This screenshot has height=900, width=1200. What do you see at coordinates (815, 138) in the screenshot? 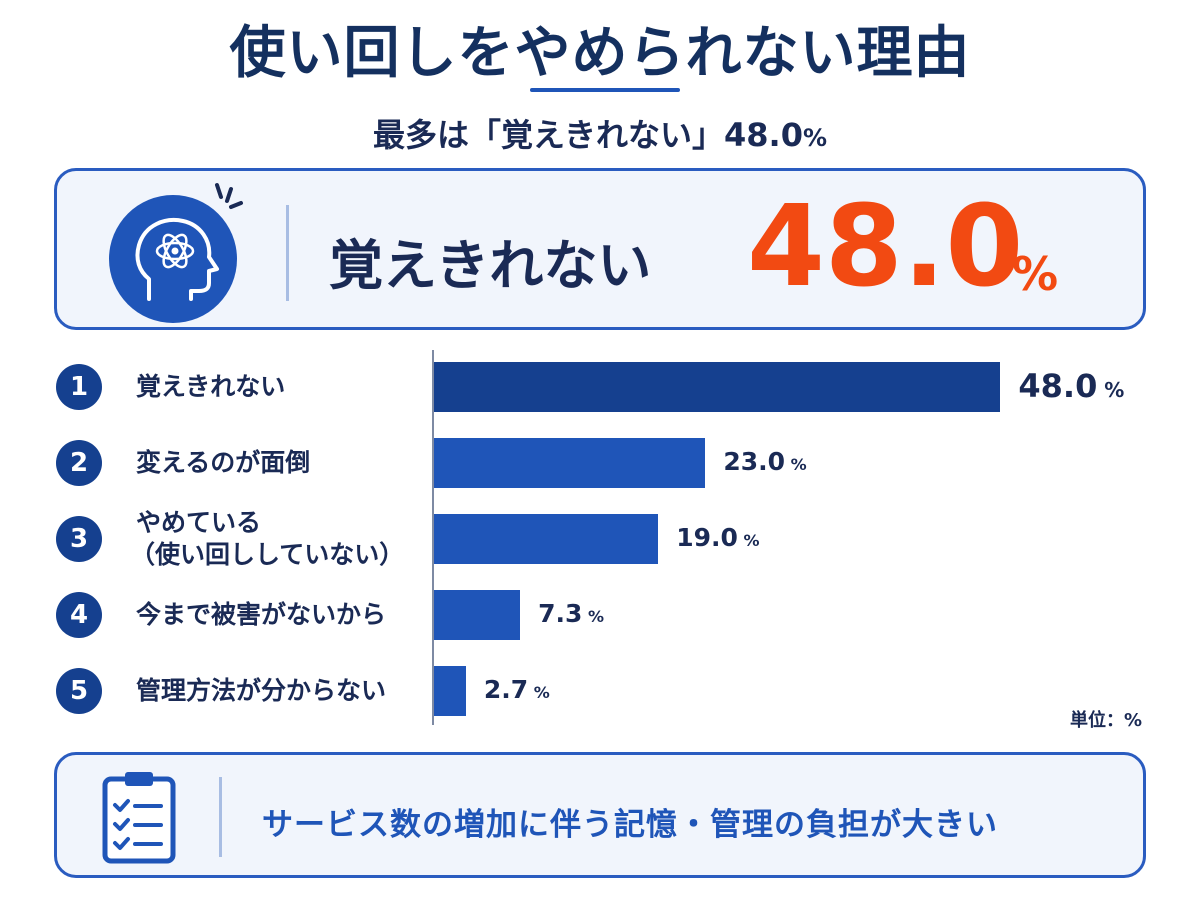
I see `subtitle-unit: %` at bounding box center [815, 138].